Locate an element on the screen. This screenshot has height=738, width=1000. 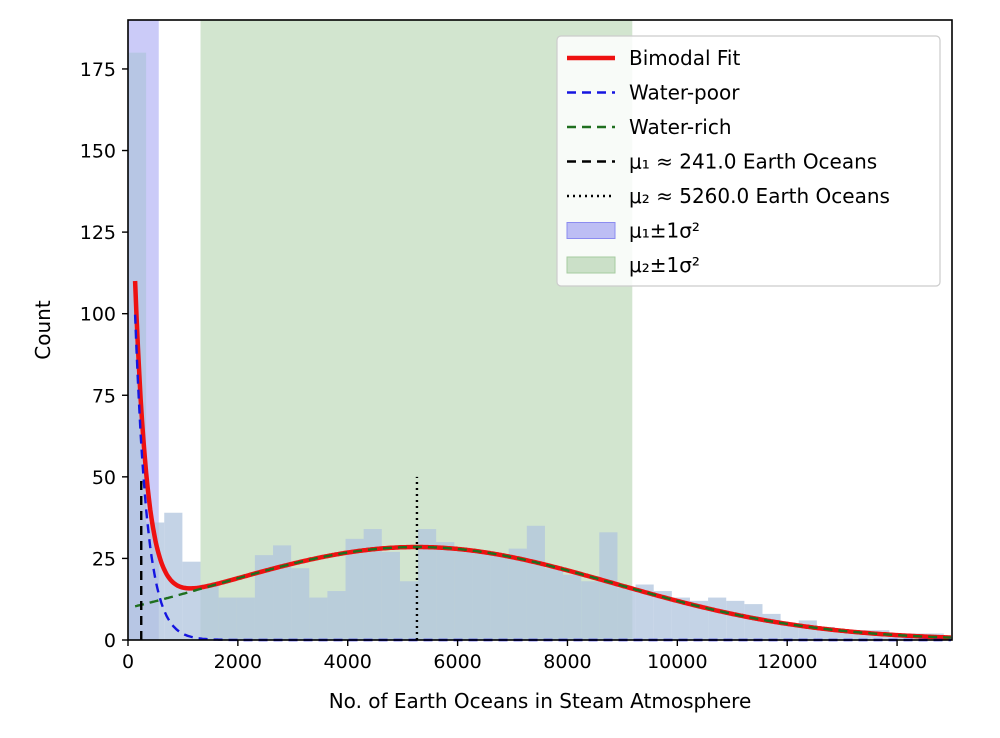
legend-label: Water-rich is located at coordinates (680, 127).